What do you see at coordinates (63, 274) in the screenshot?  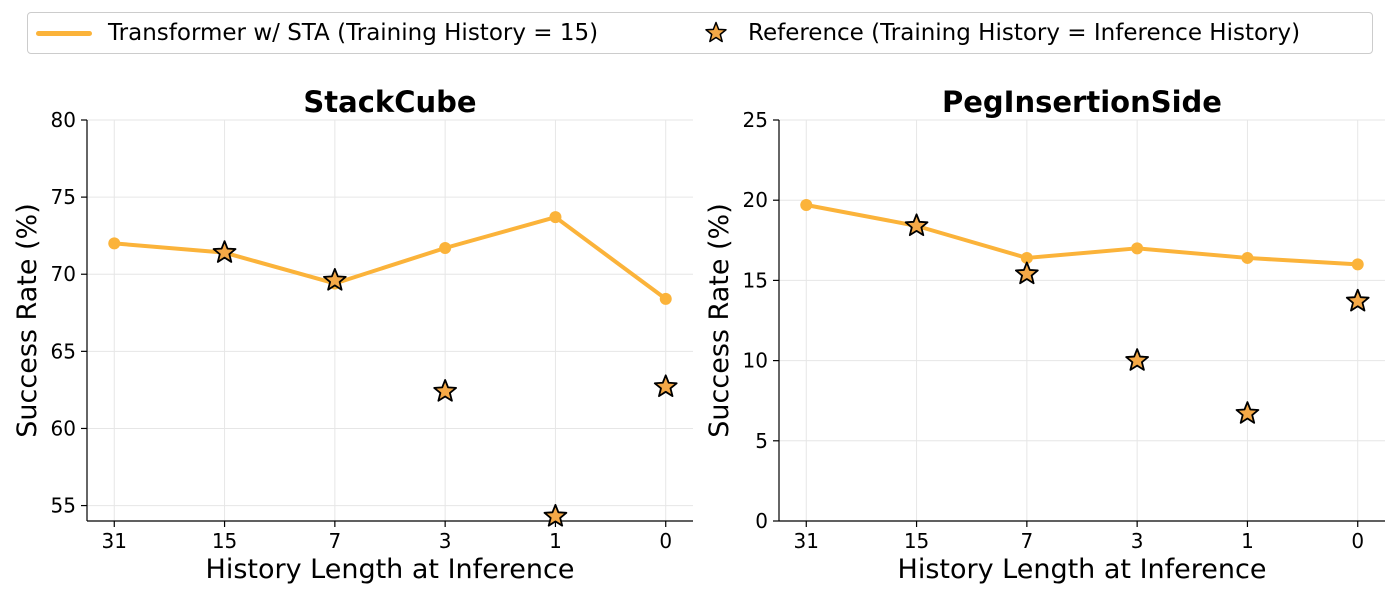 I see `y-tick-label: 70` at bounding box center [63, 274].